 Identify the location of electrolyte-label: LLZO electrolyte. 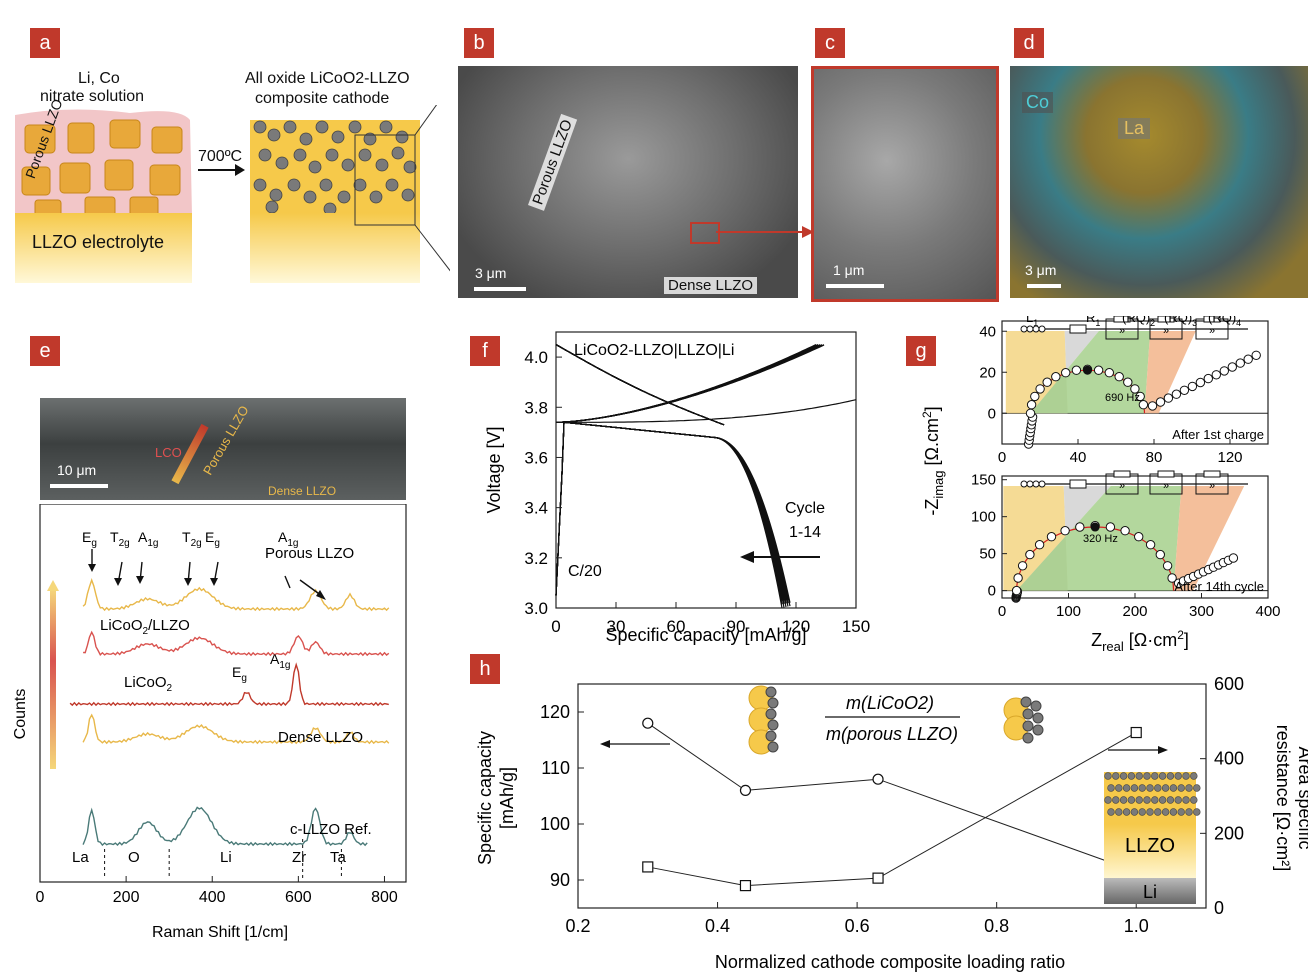
(98, 242).